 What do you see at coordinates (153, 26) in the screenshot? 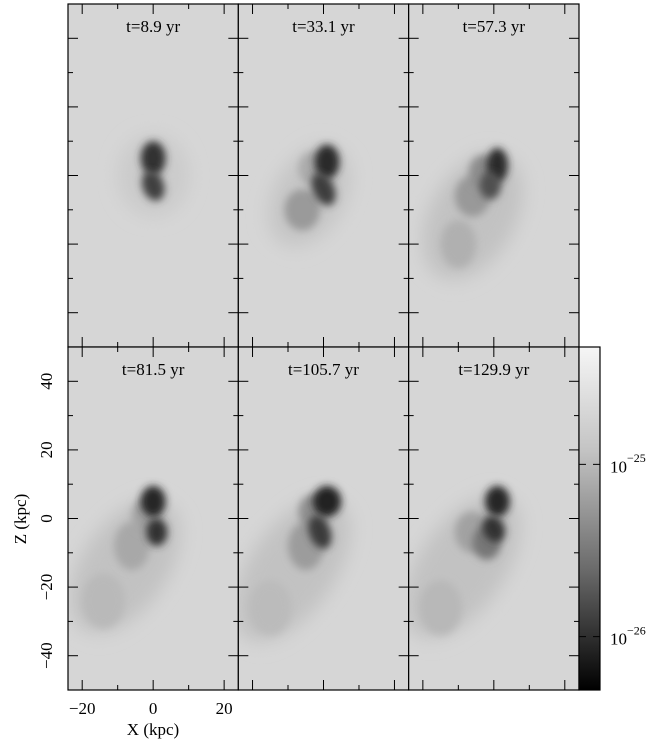
I see `panel-title: t=8.9 yr` at bounding box center [153, 26].